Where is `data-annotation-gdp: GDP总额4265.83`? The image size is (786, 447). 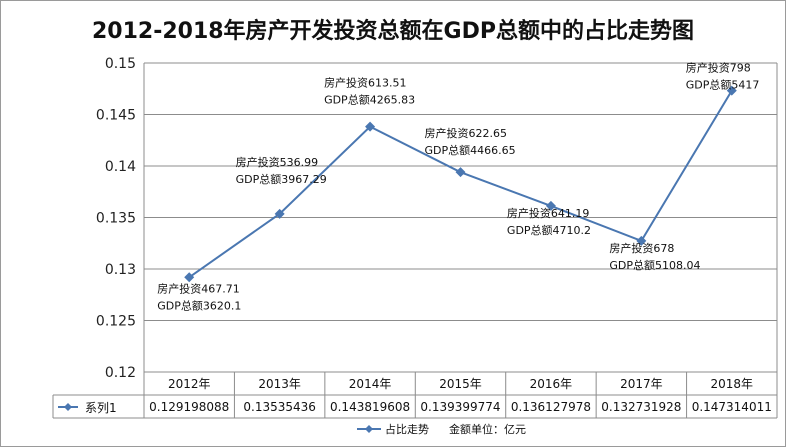 data-annotation-gdp: GDP总额4265.83 is located at coordinates (369, 100).